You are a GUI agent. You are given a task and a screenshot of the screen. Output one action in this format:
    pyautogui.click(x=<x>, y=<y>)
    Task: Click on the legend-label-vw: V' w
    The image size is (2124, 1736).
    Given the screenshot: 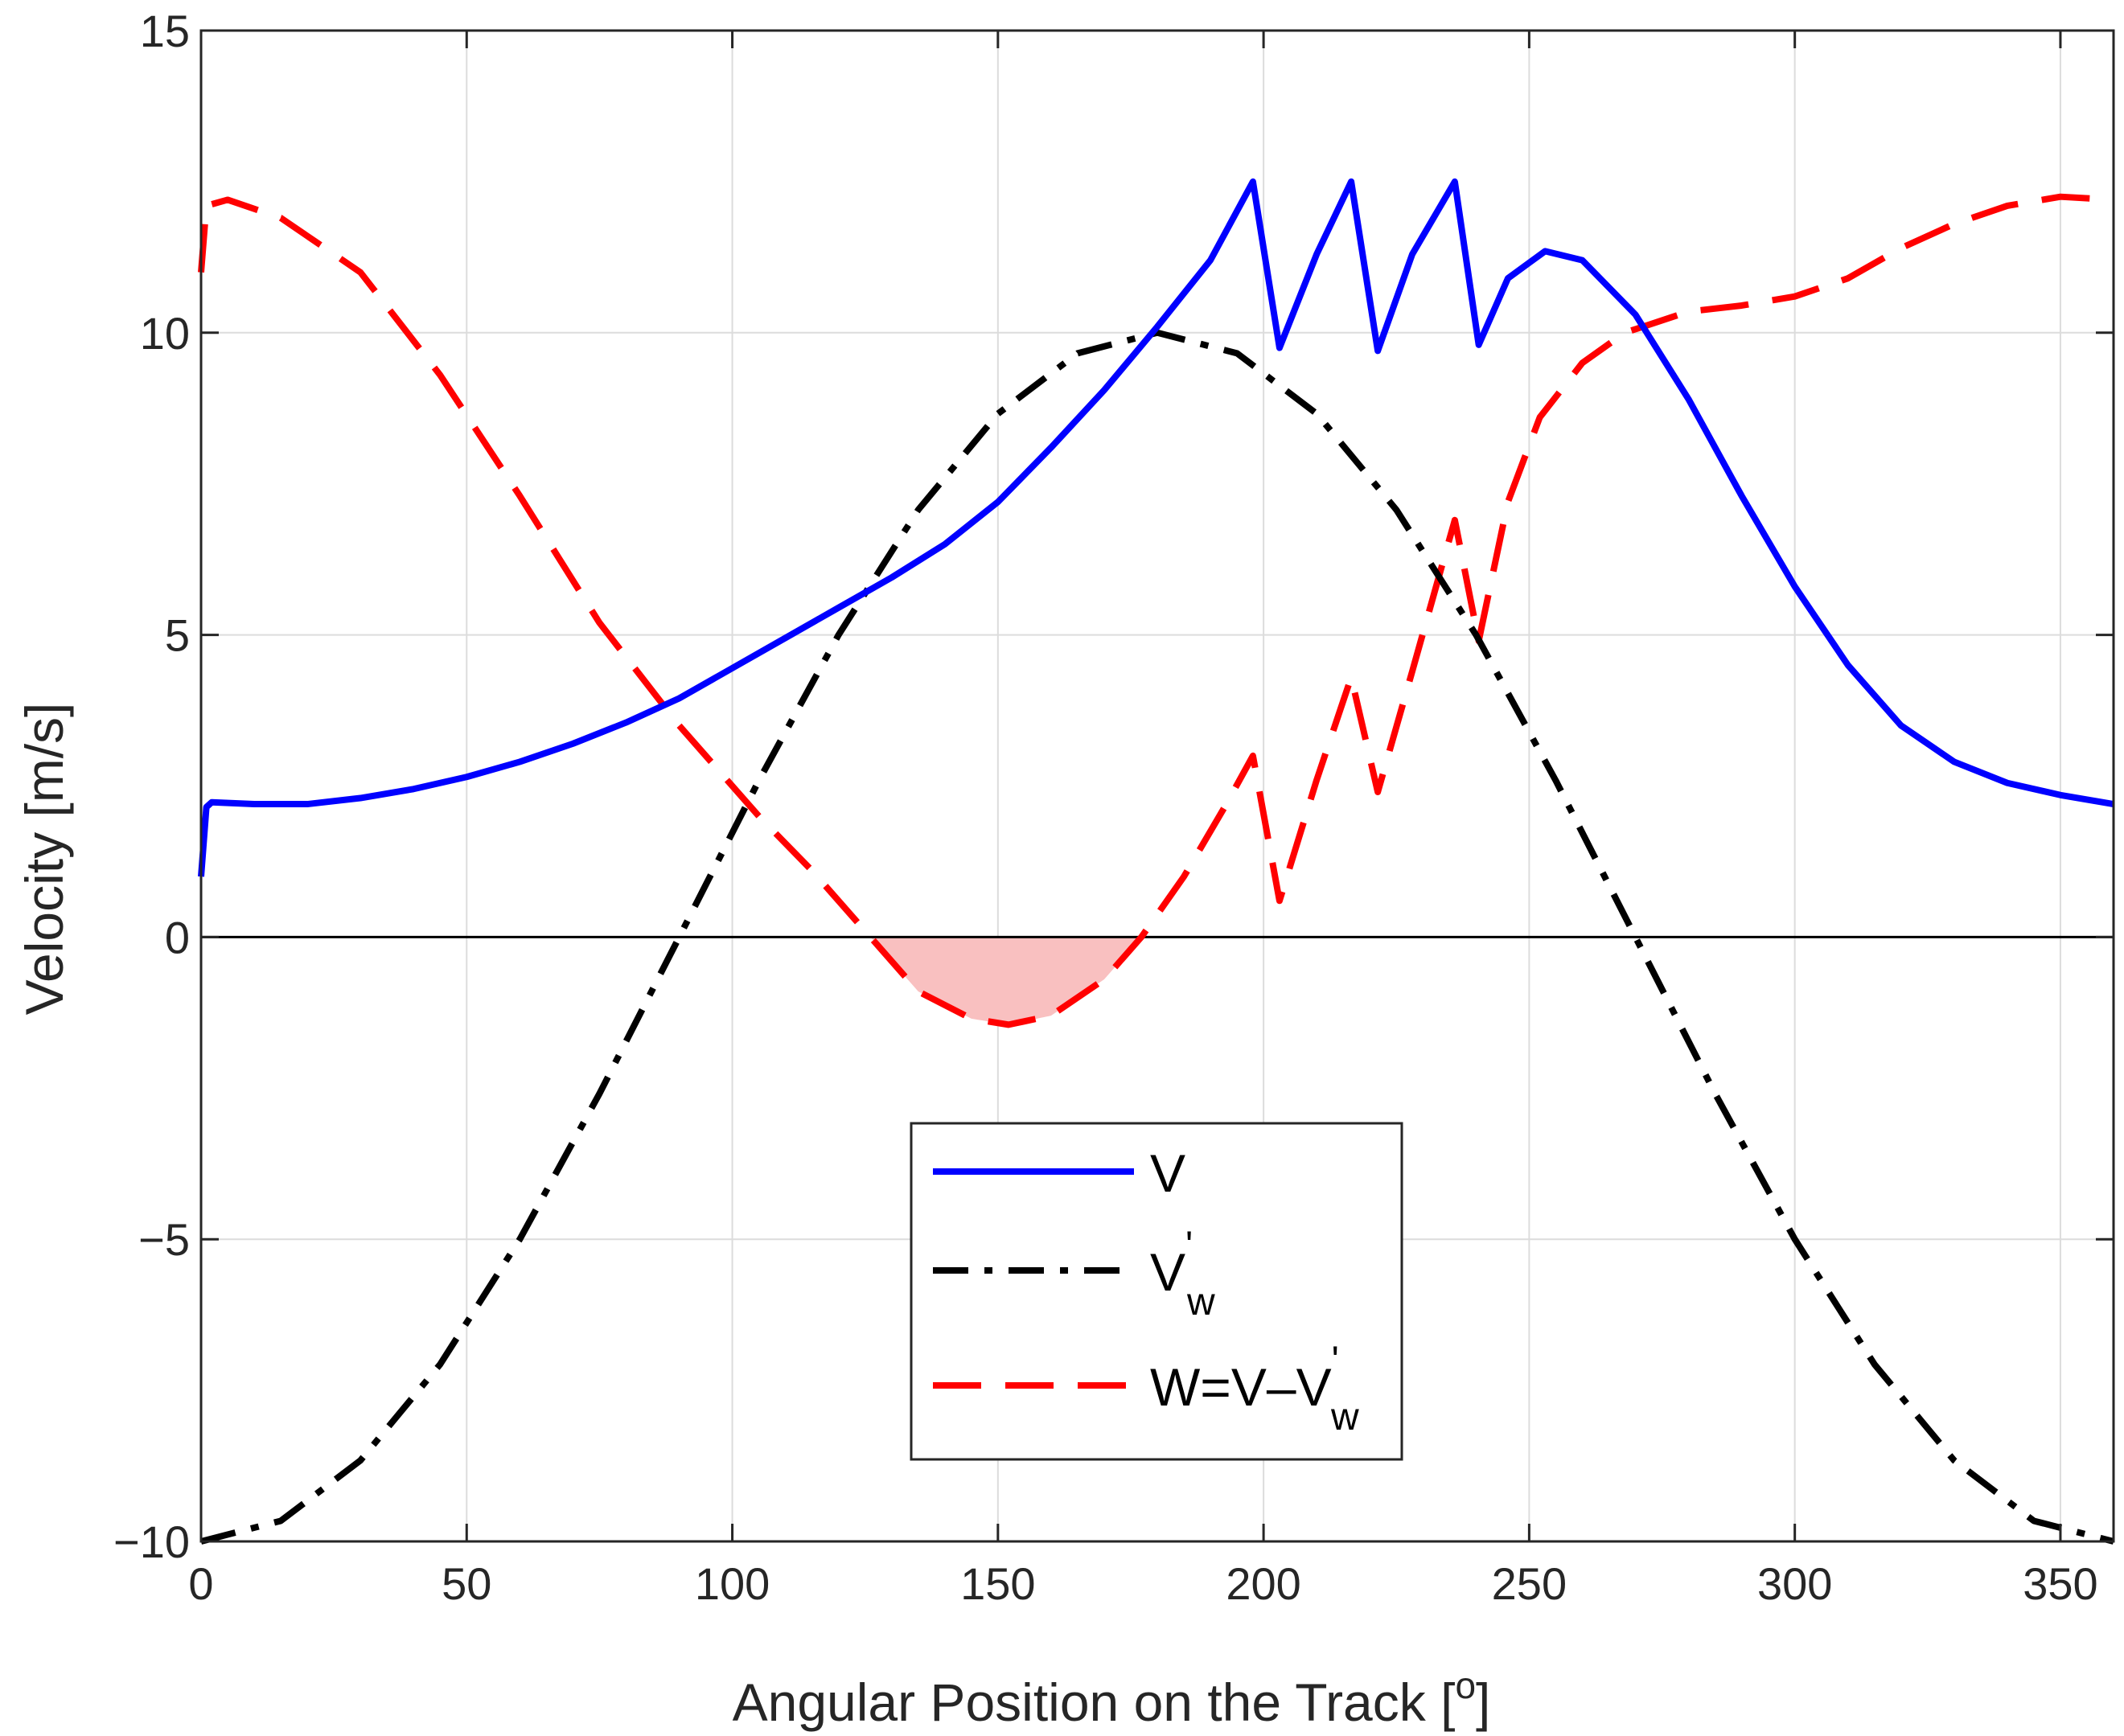 What is the action you would take?
    pyautogui.click(x=1182, y=1274)
    